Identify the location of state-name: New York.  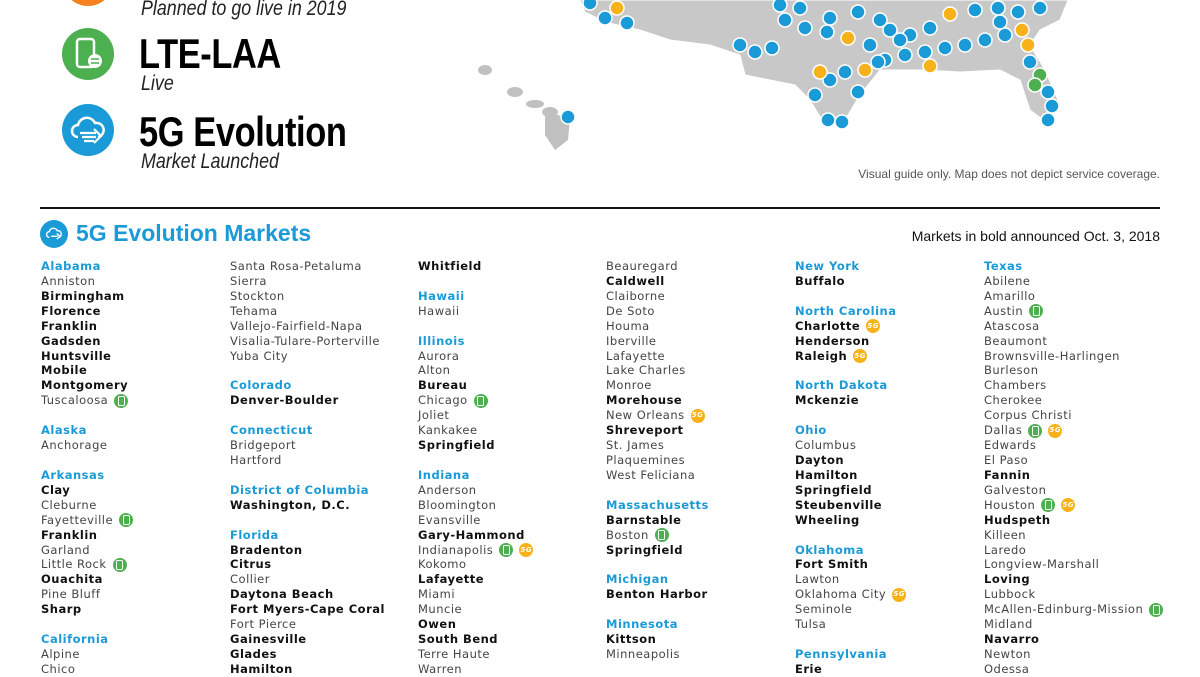
(827, 266).